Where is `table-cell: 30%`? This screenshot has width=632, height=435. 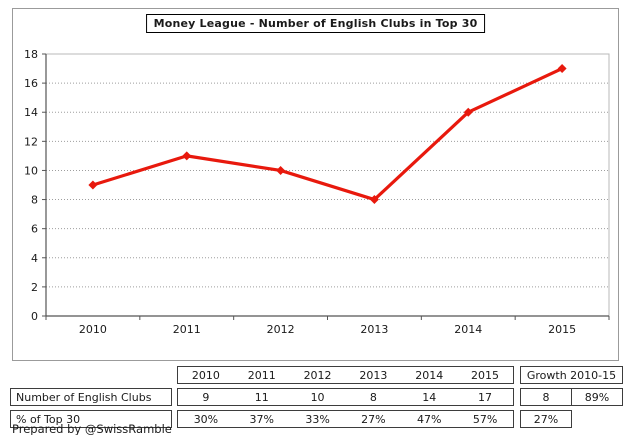 table-cell: 30% is located at coordinates (206, 419).